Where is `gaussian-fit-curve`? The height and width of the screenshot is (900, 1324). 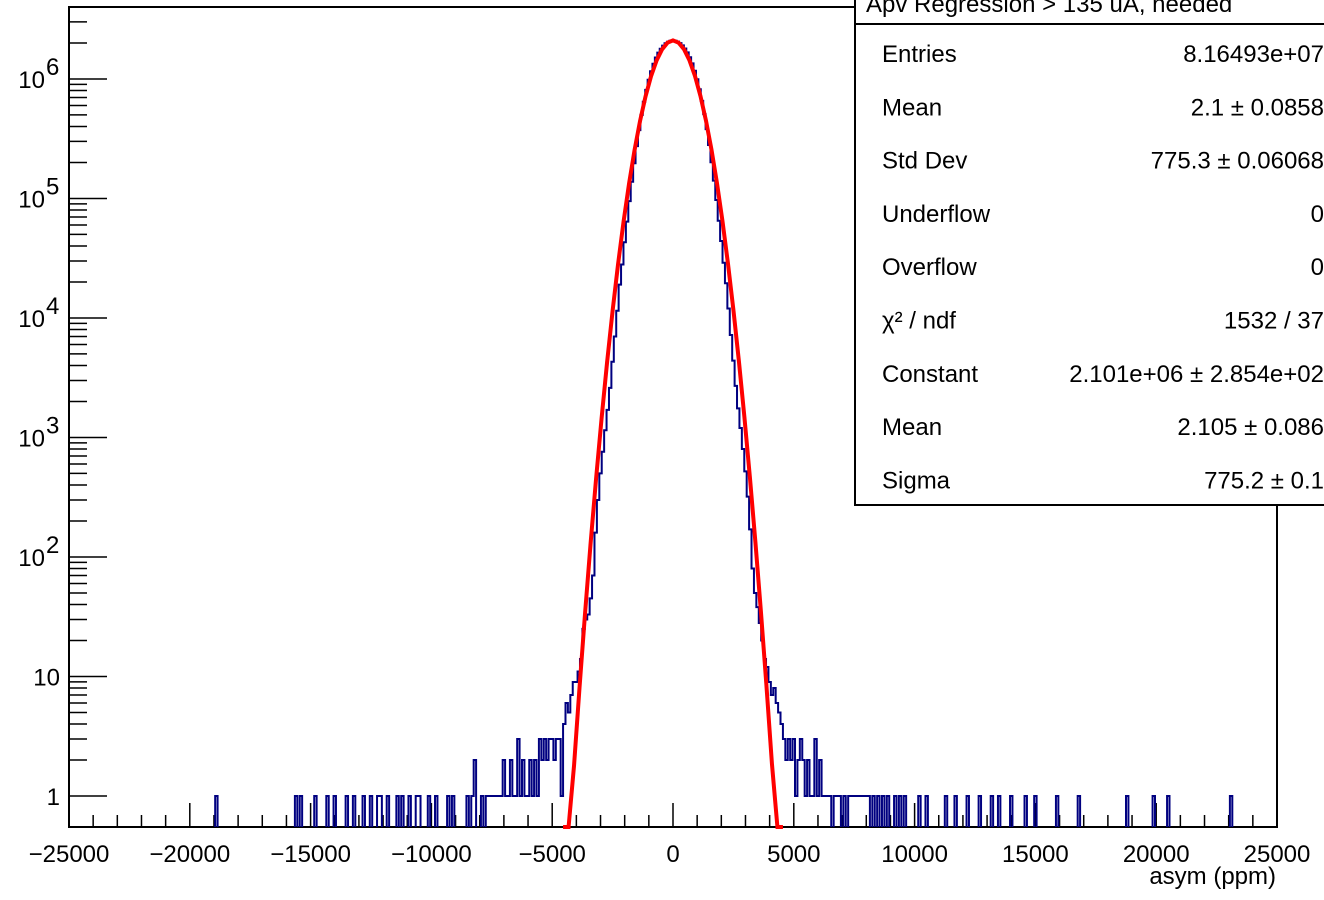 gaussian-fit-curve is located at coordinates (673, 433).